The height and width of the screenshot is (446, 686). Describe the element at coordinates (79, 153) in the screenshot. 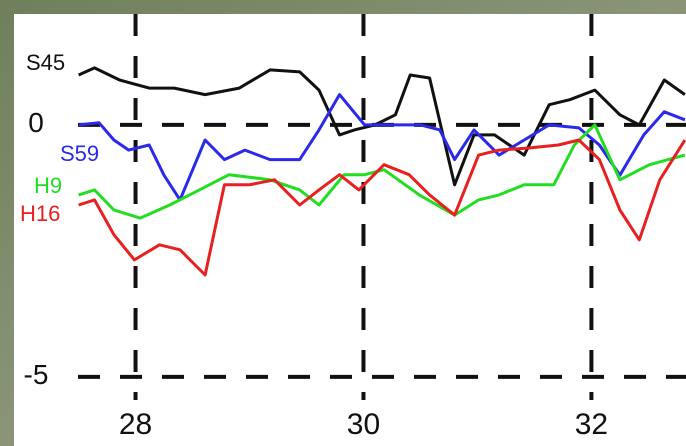

I see `series-label: S59` at that location.